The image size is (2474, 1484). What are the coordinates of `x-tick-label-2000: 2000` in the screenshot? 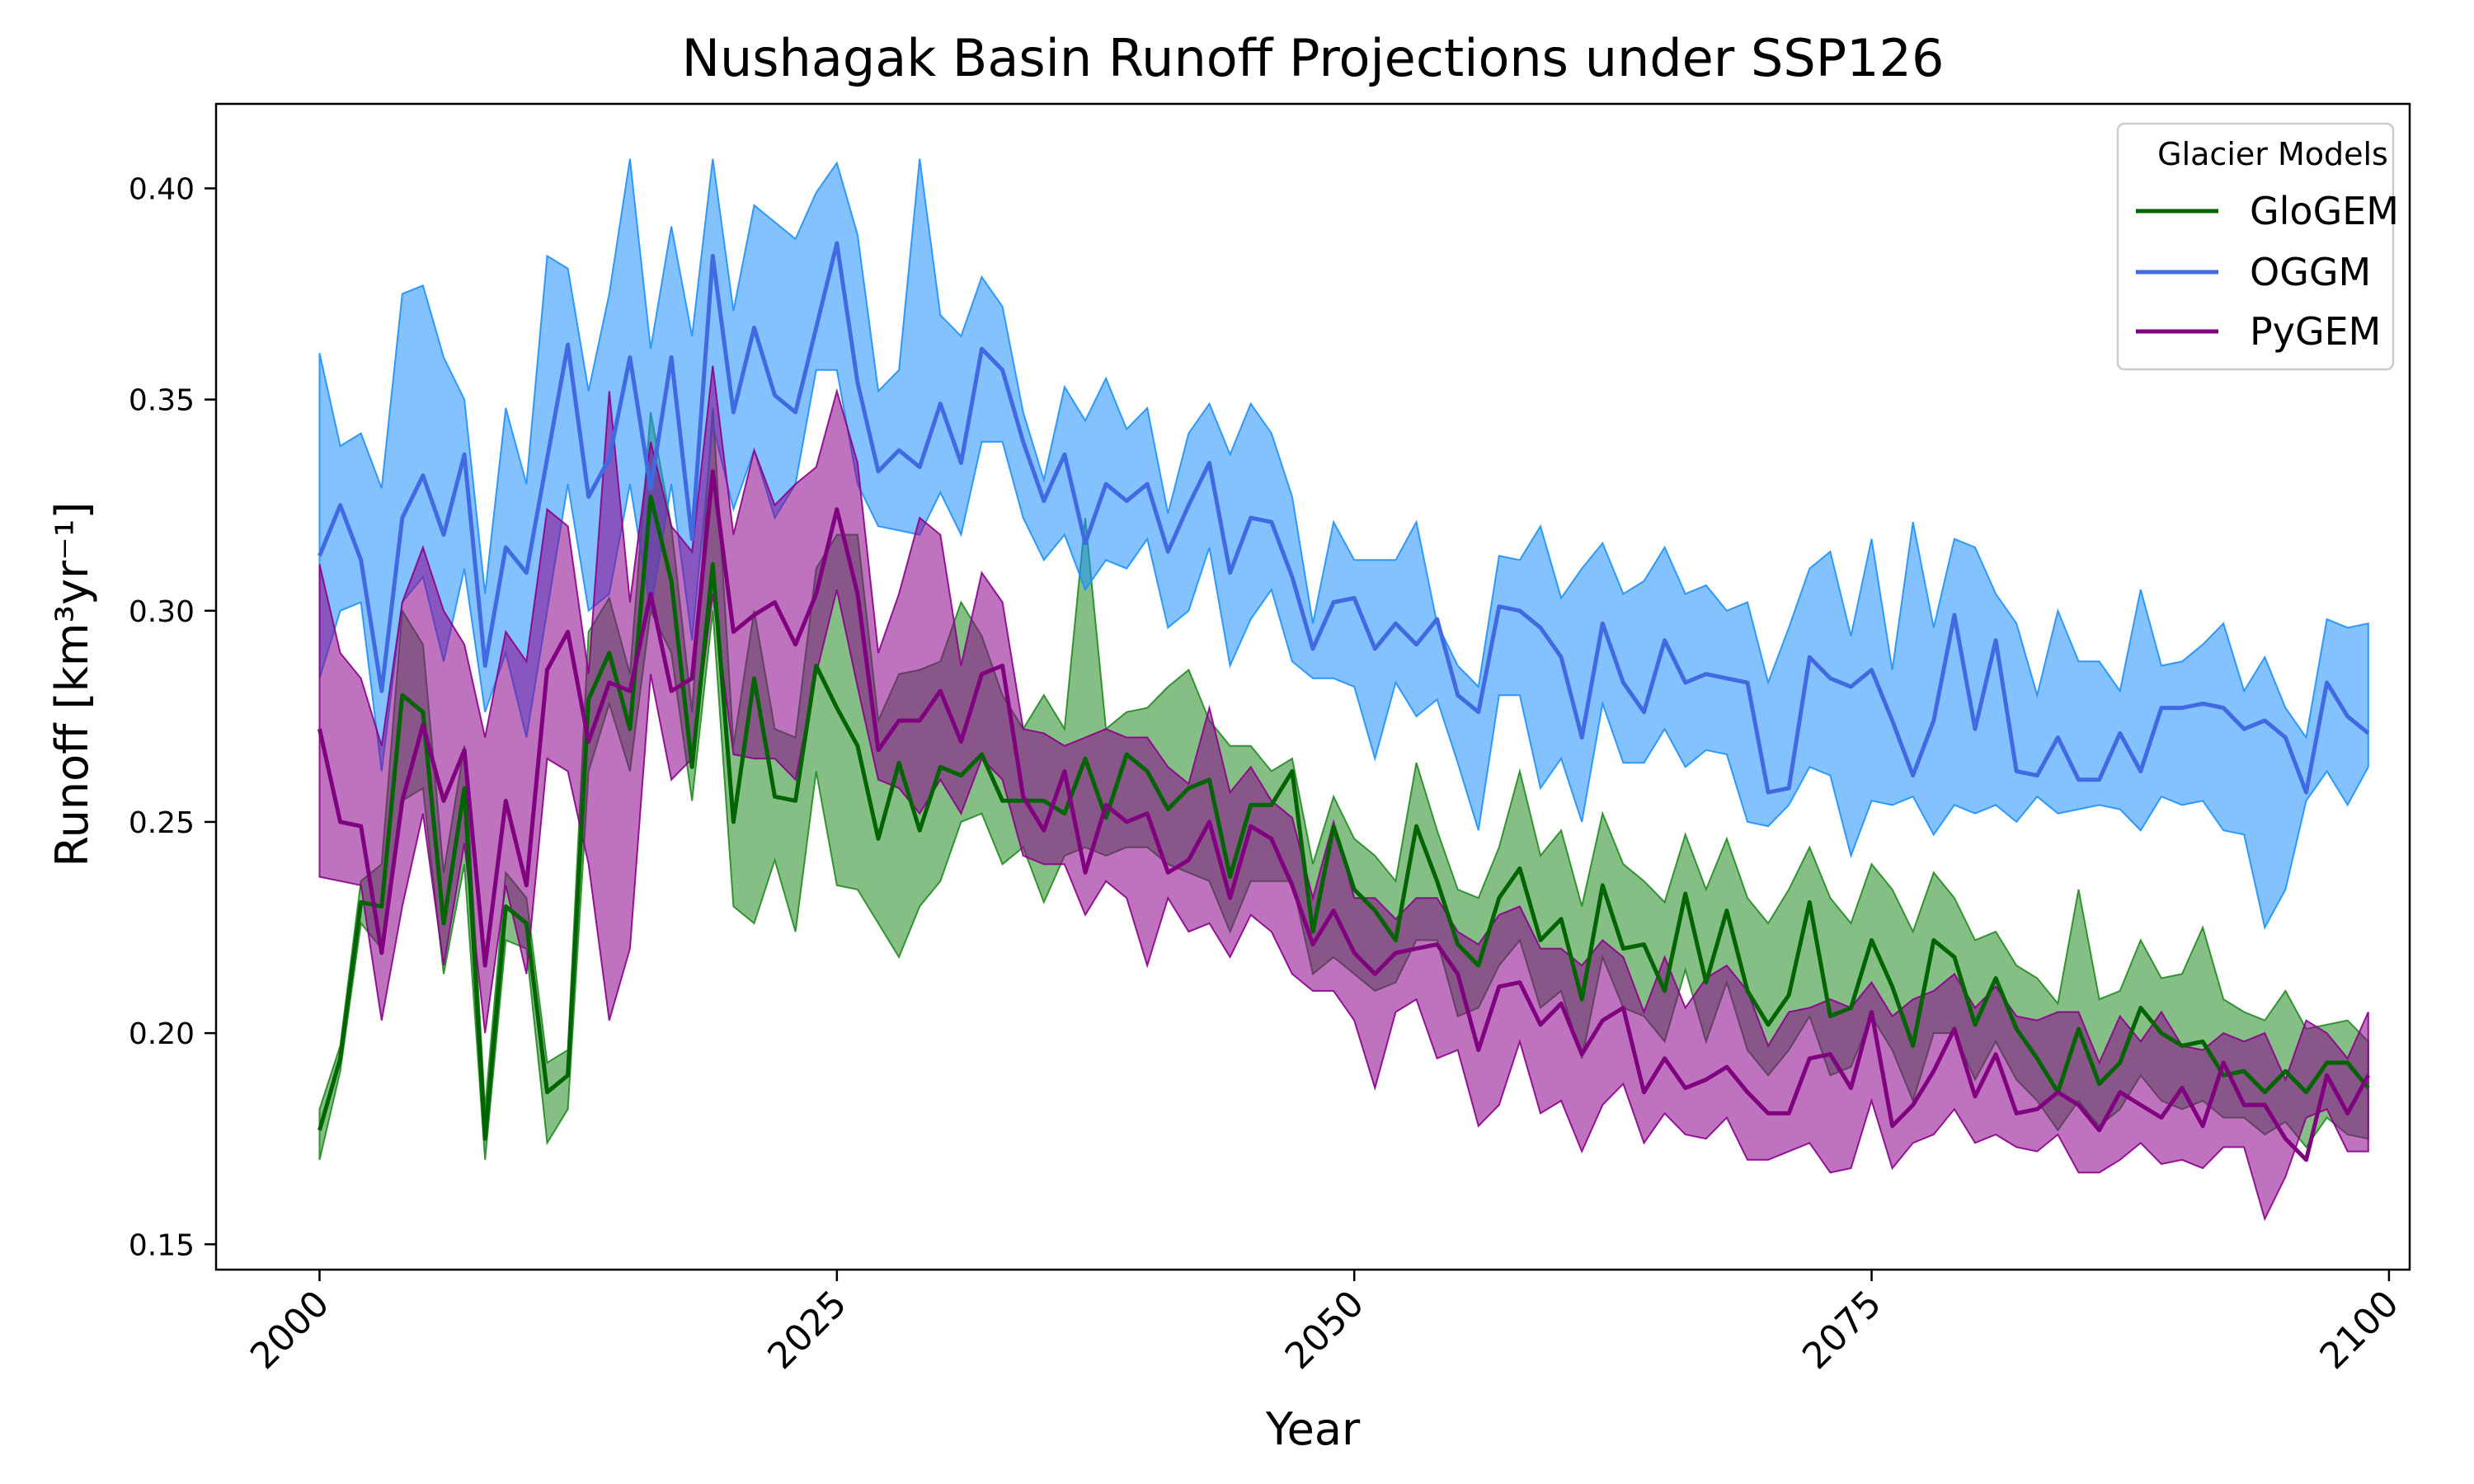 It's located at (289, 1330).